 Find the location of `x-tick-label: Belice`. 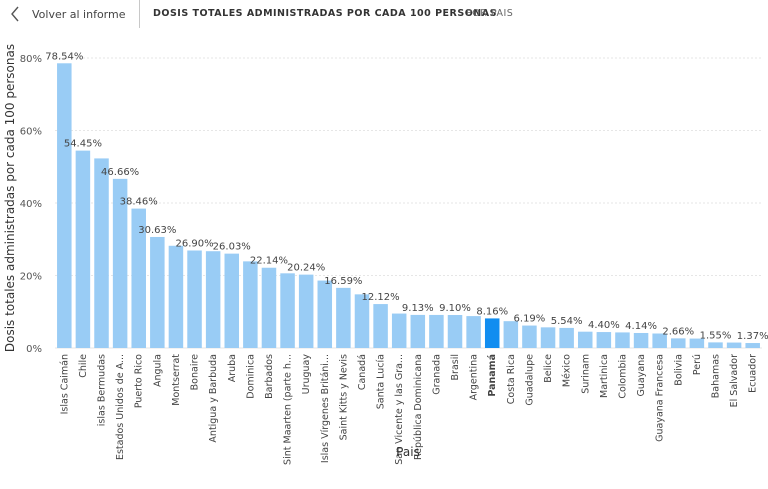

x-tick-label: Belice is located at coordinates (548, 368).